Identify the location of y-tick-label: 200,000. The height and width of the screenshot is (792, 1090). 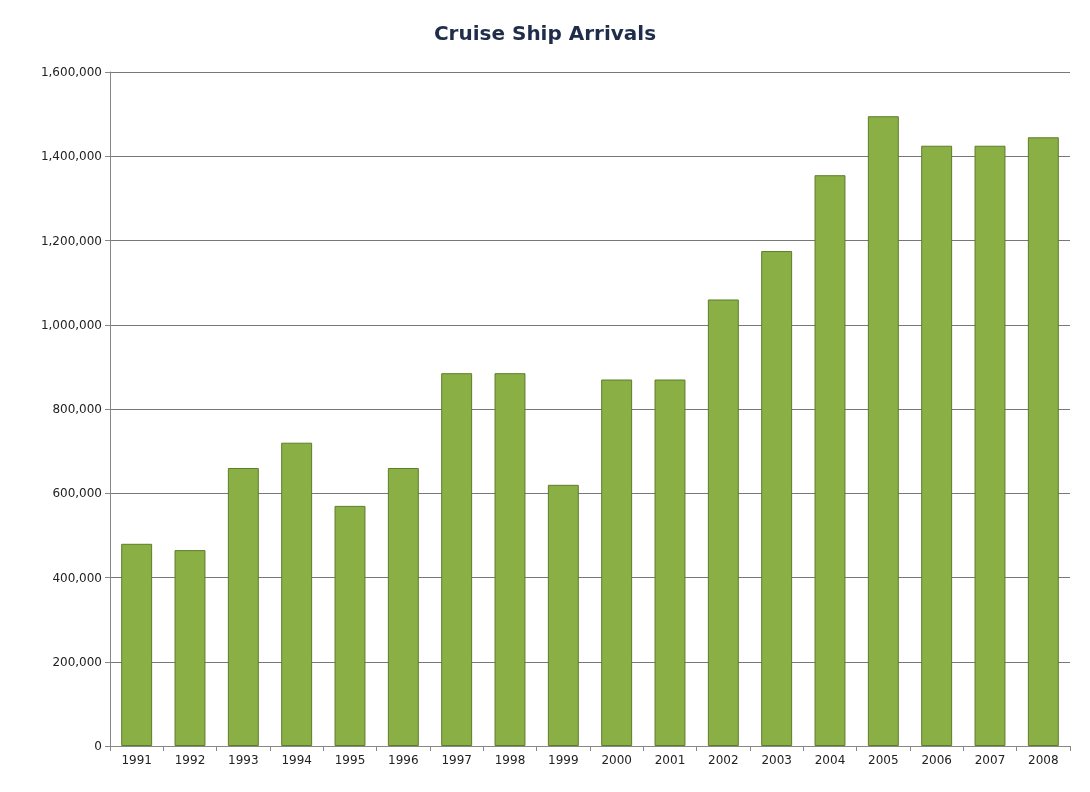
(77, 661).